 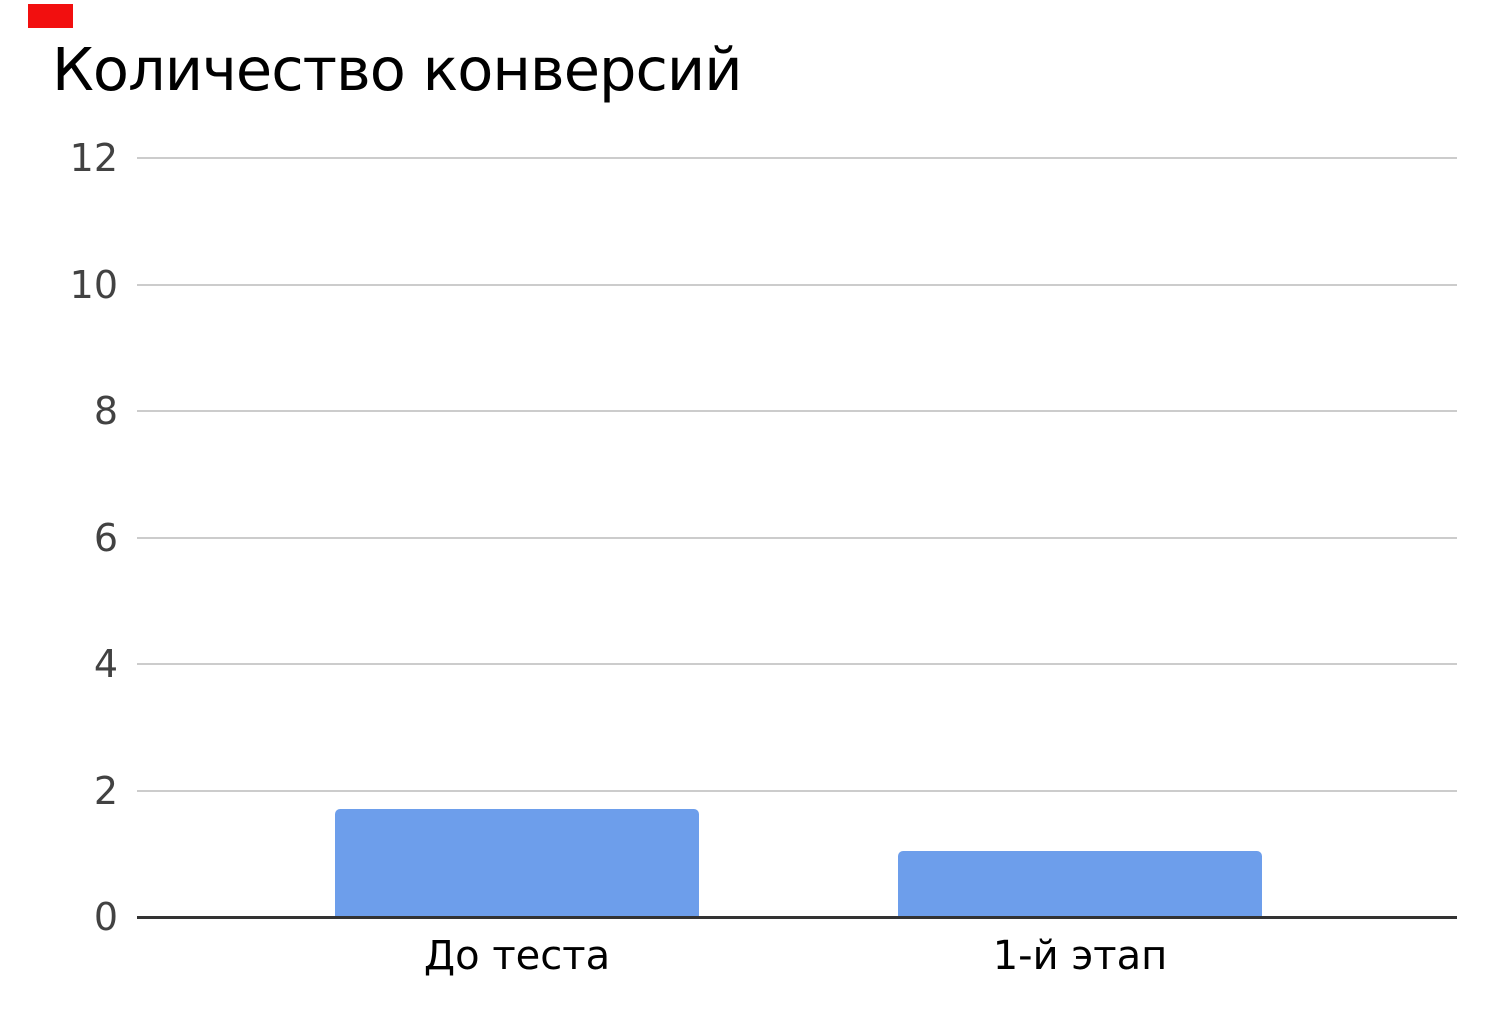 What do you see at coordinates (50, 16) in the screenshot?
I see `red-marker` at bounding box center [50, 16].